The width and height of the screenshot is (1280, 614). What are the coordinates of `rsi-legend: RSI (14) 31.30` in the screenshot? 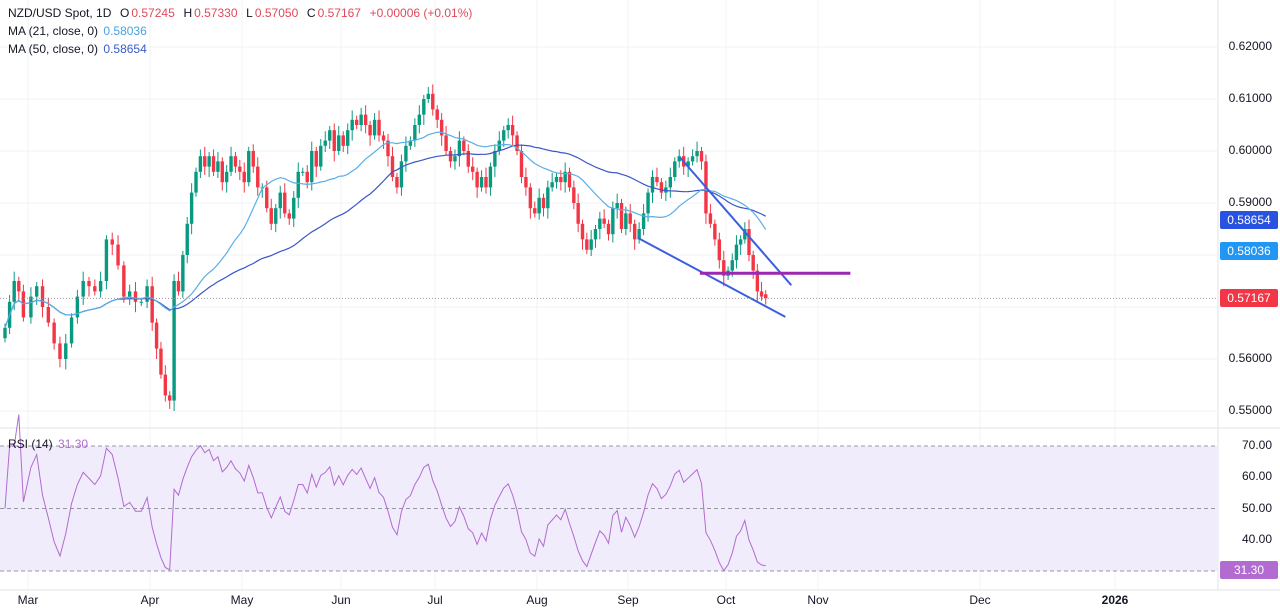 It's located at (49, 444).